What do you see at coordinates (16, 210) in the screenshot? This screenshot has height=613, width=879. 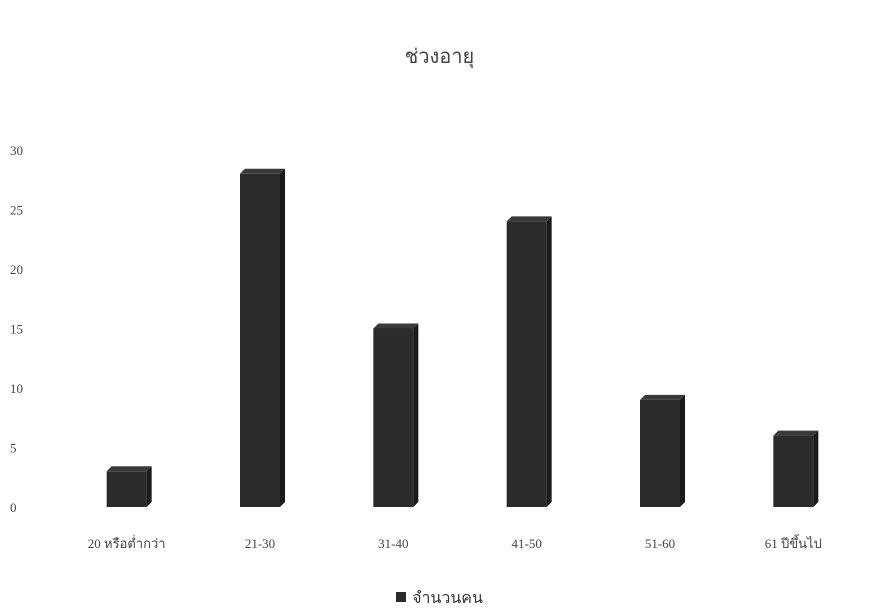 I see `y-tick-label: 25` at bounding box center [16, 210].